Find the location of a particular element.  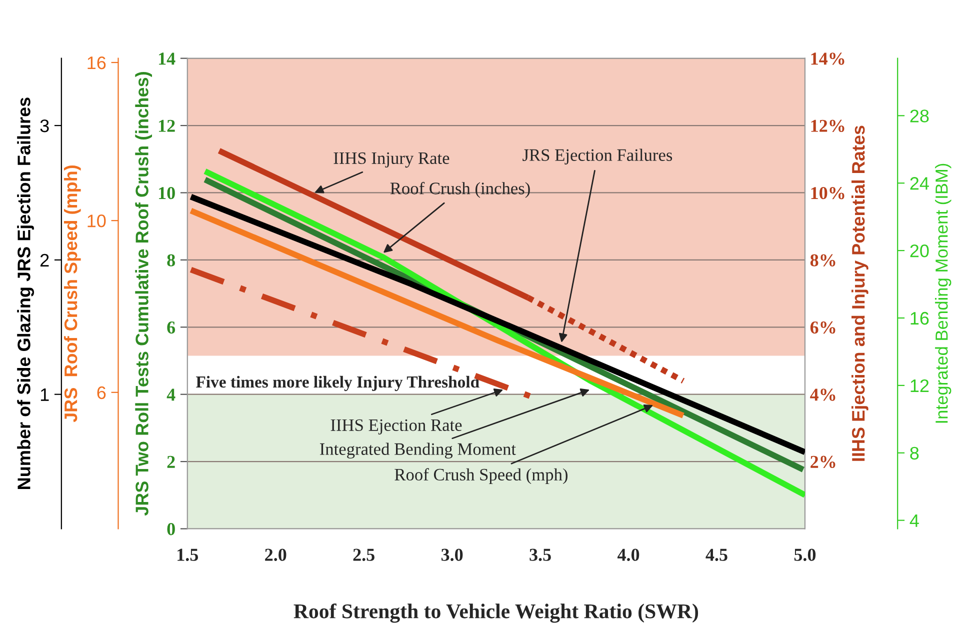

y3-tick-label: 4 is located at coordinates (914, 520).